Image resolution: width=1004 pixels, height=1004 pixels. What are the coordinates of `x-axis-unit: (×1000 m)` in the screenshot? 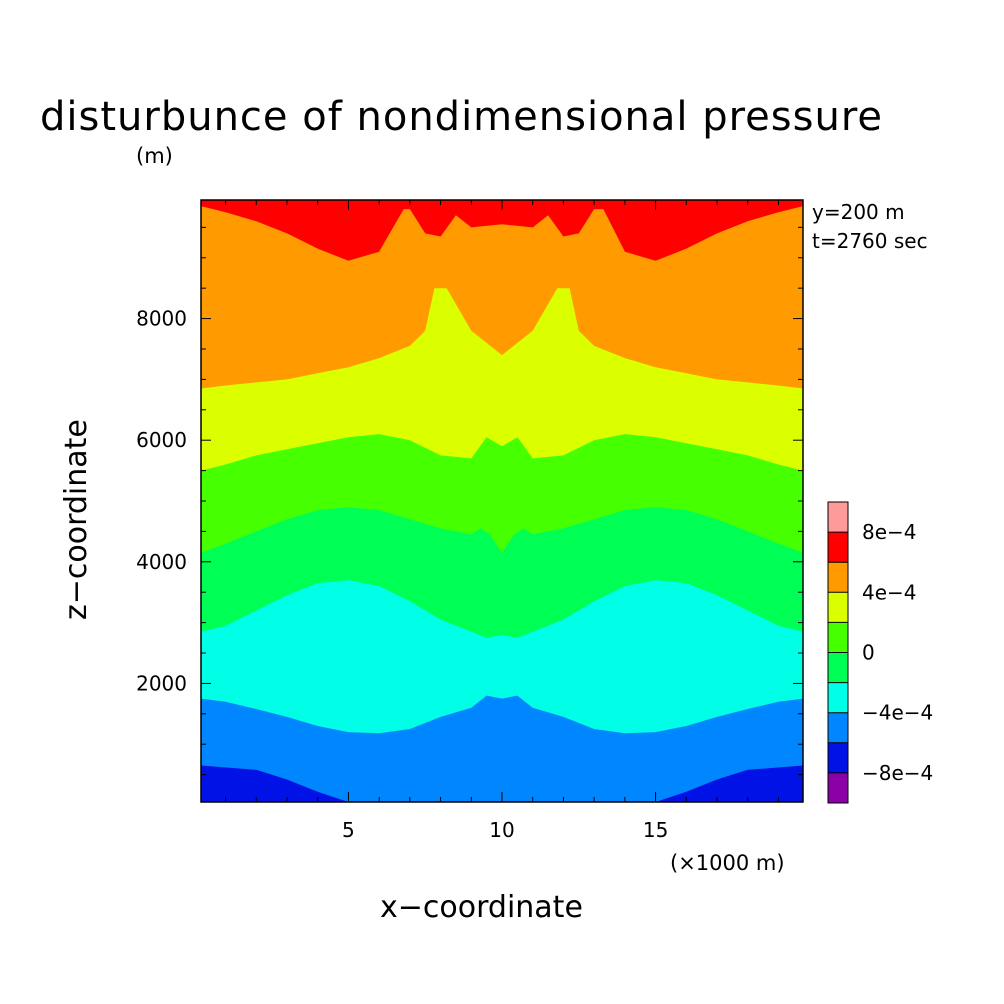 It's located at (727, 863).